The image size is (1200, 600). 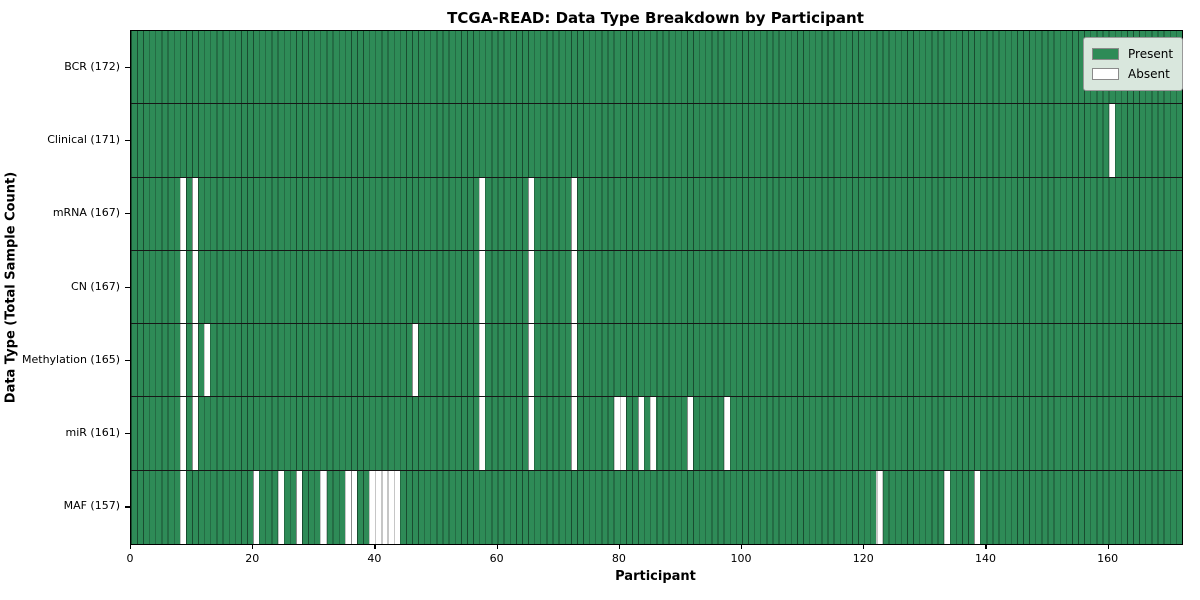 I want to click on x-tick-label: 140, so click(x=985, y=558).